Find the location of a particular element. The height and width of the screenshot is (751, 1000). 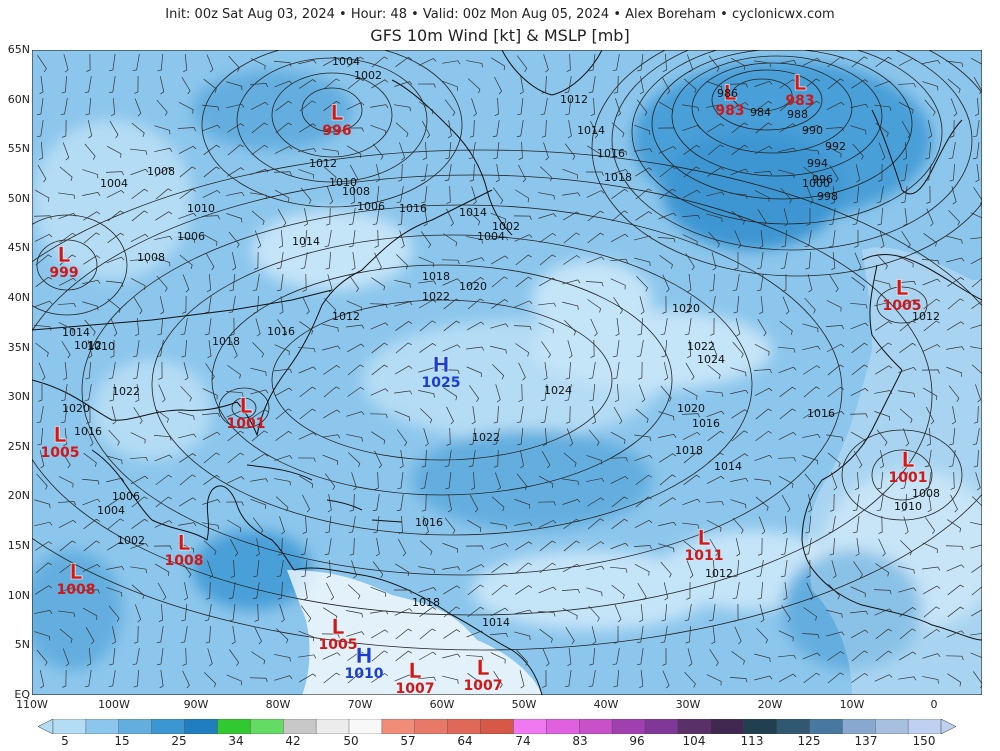

isobar-label: 1012 is located at coordinates (346, 316).